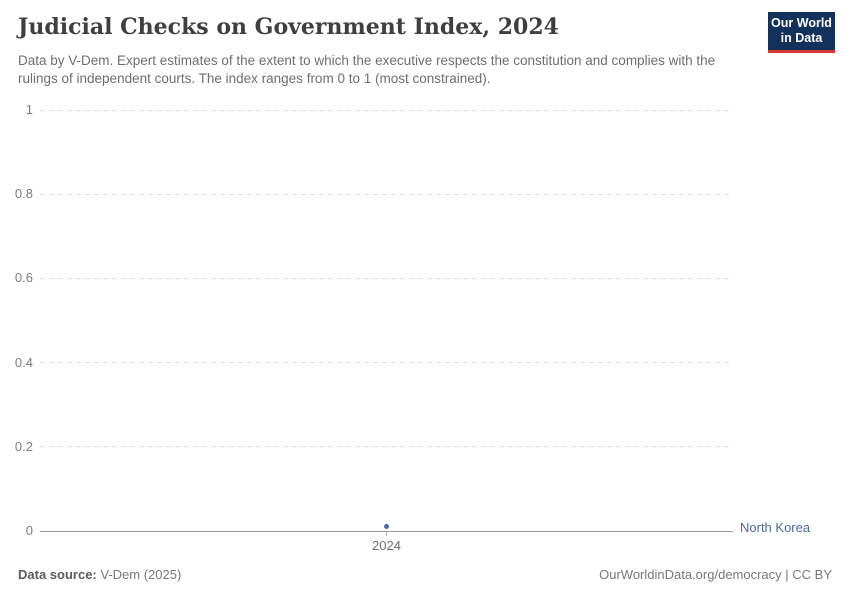 The height and width of the screenshot is (600, 850). Describe the element at coordinates (23, 446) in the screenshot. I see `y-tick-label: 0.2` at that location.